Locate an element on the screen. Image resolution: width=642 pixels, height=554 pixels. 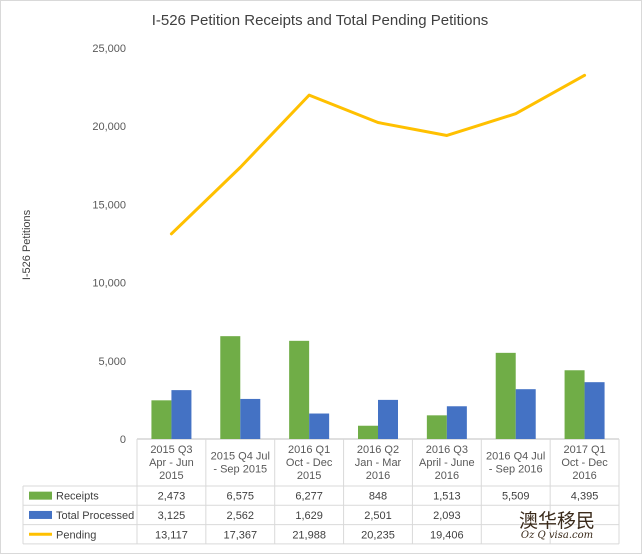
x-category-label: 2015 Q4 Jul is located at coordinates (240, 457).